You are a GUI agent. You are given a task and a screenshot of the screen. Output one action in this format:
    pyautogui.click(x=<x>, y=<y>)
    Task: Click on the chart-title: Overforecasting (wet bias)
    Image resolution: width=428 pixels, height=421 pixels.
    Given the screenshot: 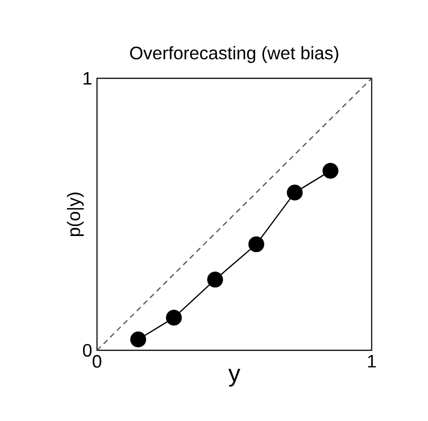 What is the action you would take?
    pyautogui.click(x=234, y=54)
    